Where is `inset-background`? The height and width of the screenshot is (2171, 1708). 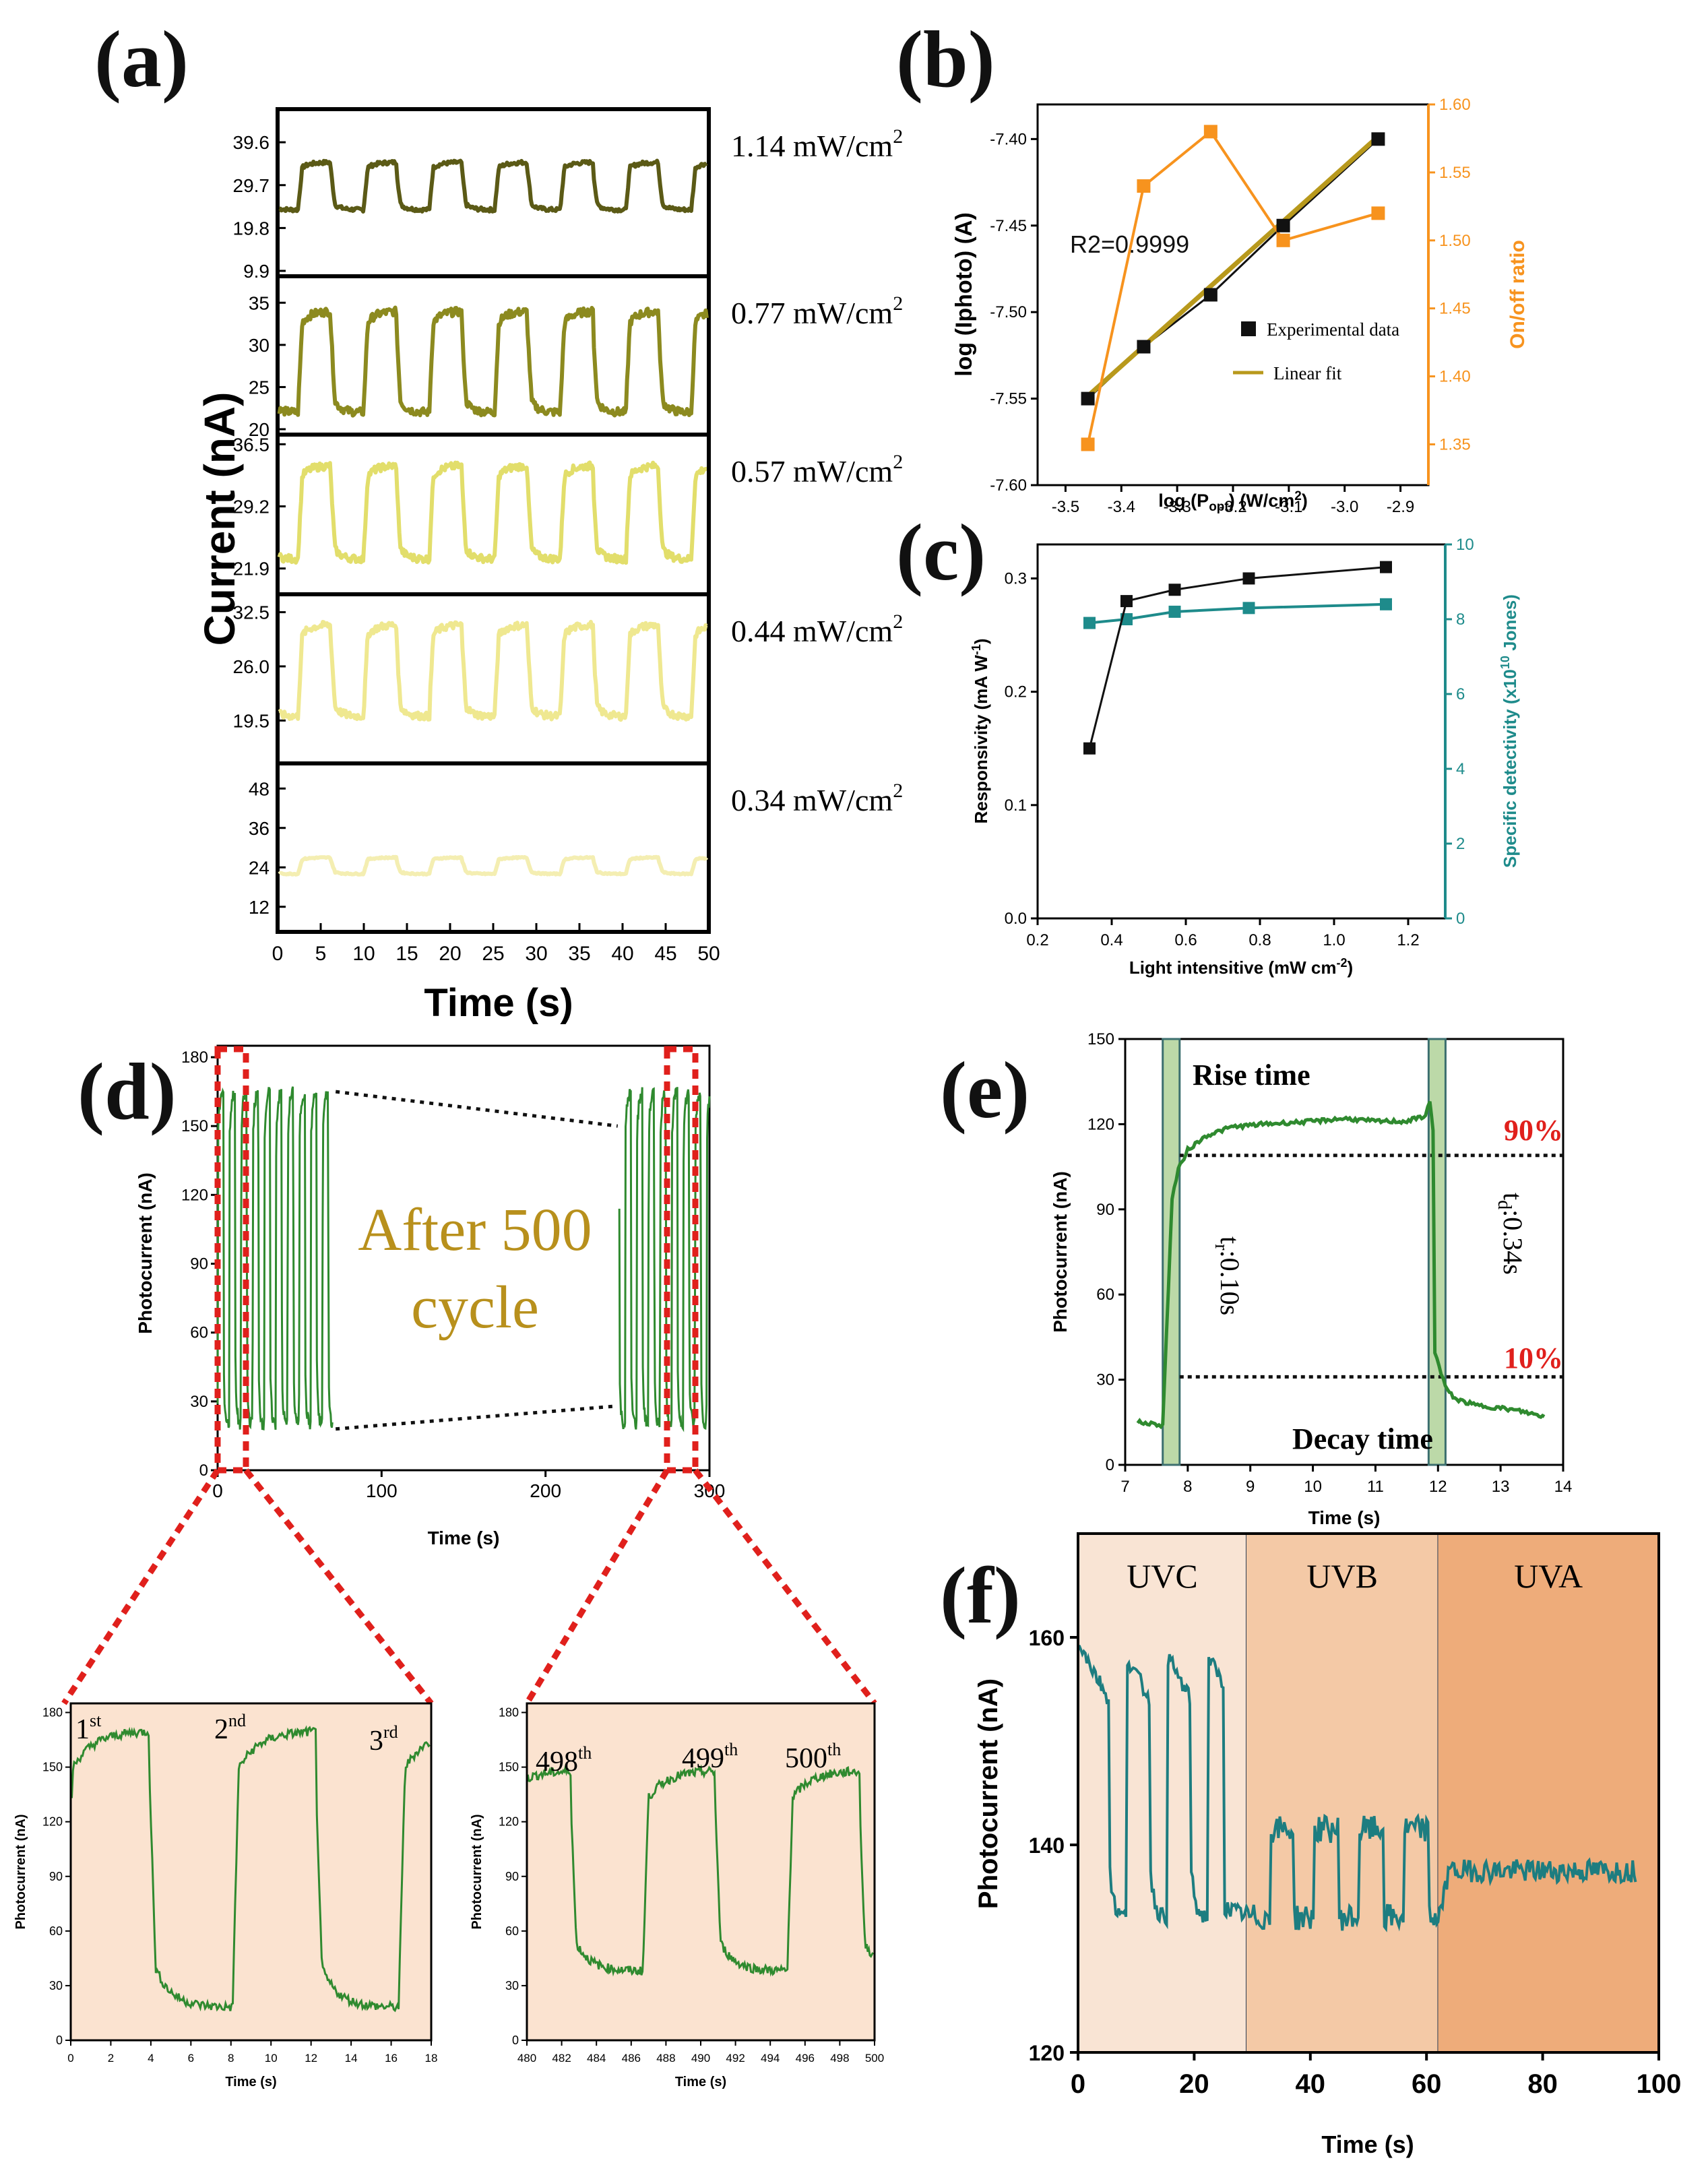 inset-background is located at coordinates (701, 1872).